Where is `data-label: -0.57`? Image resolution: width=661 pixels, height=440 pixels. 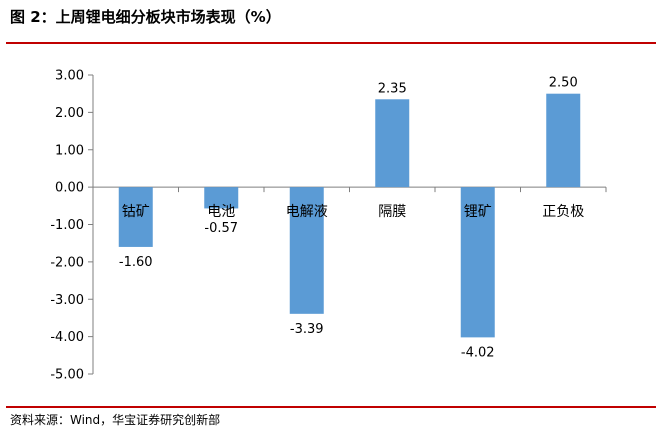
data-label: -0.57 is located at coordinates (221, 228).